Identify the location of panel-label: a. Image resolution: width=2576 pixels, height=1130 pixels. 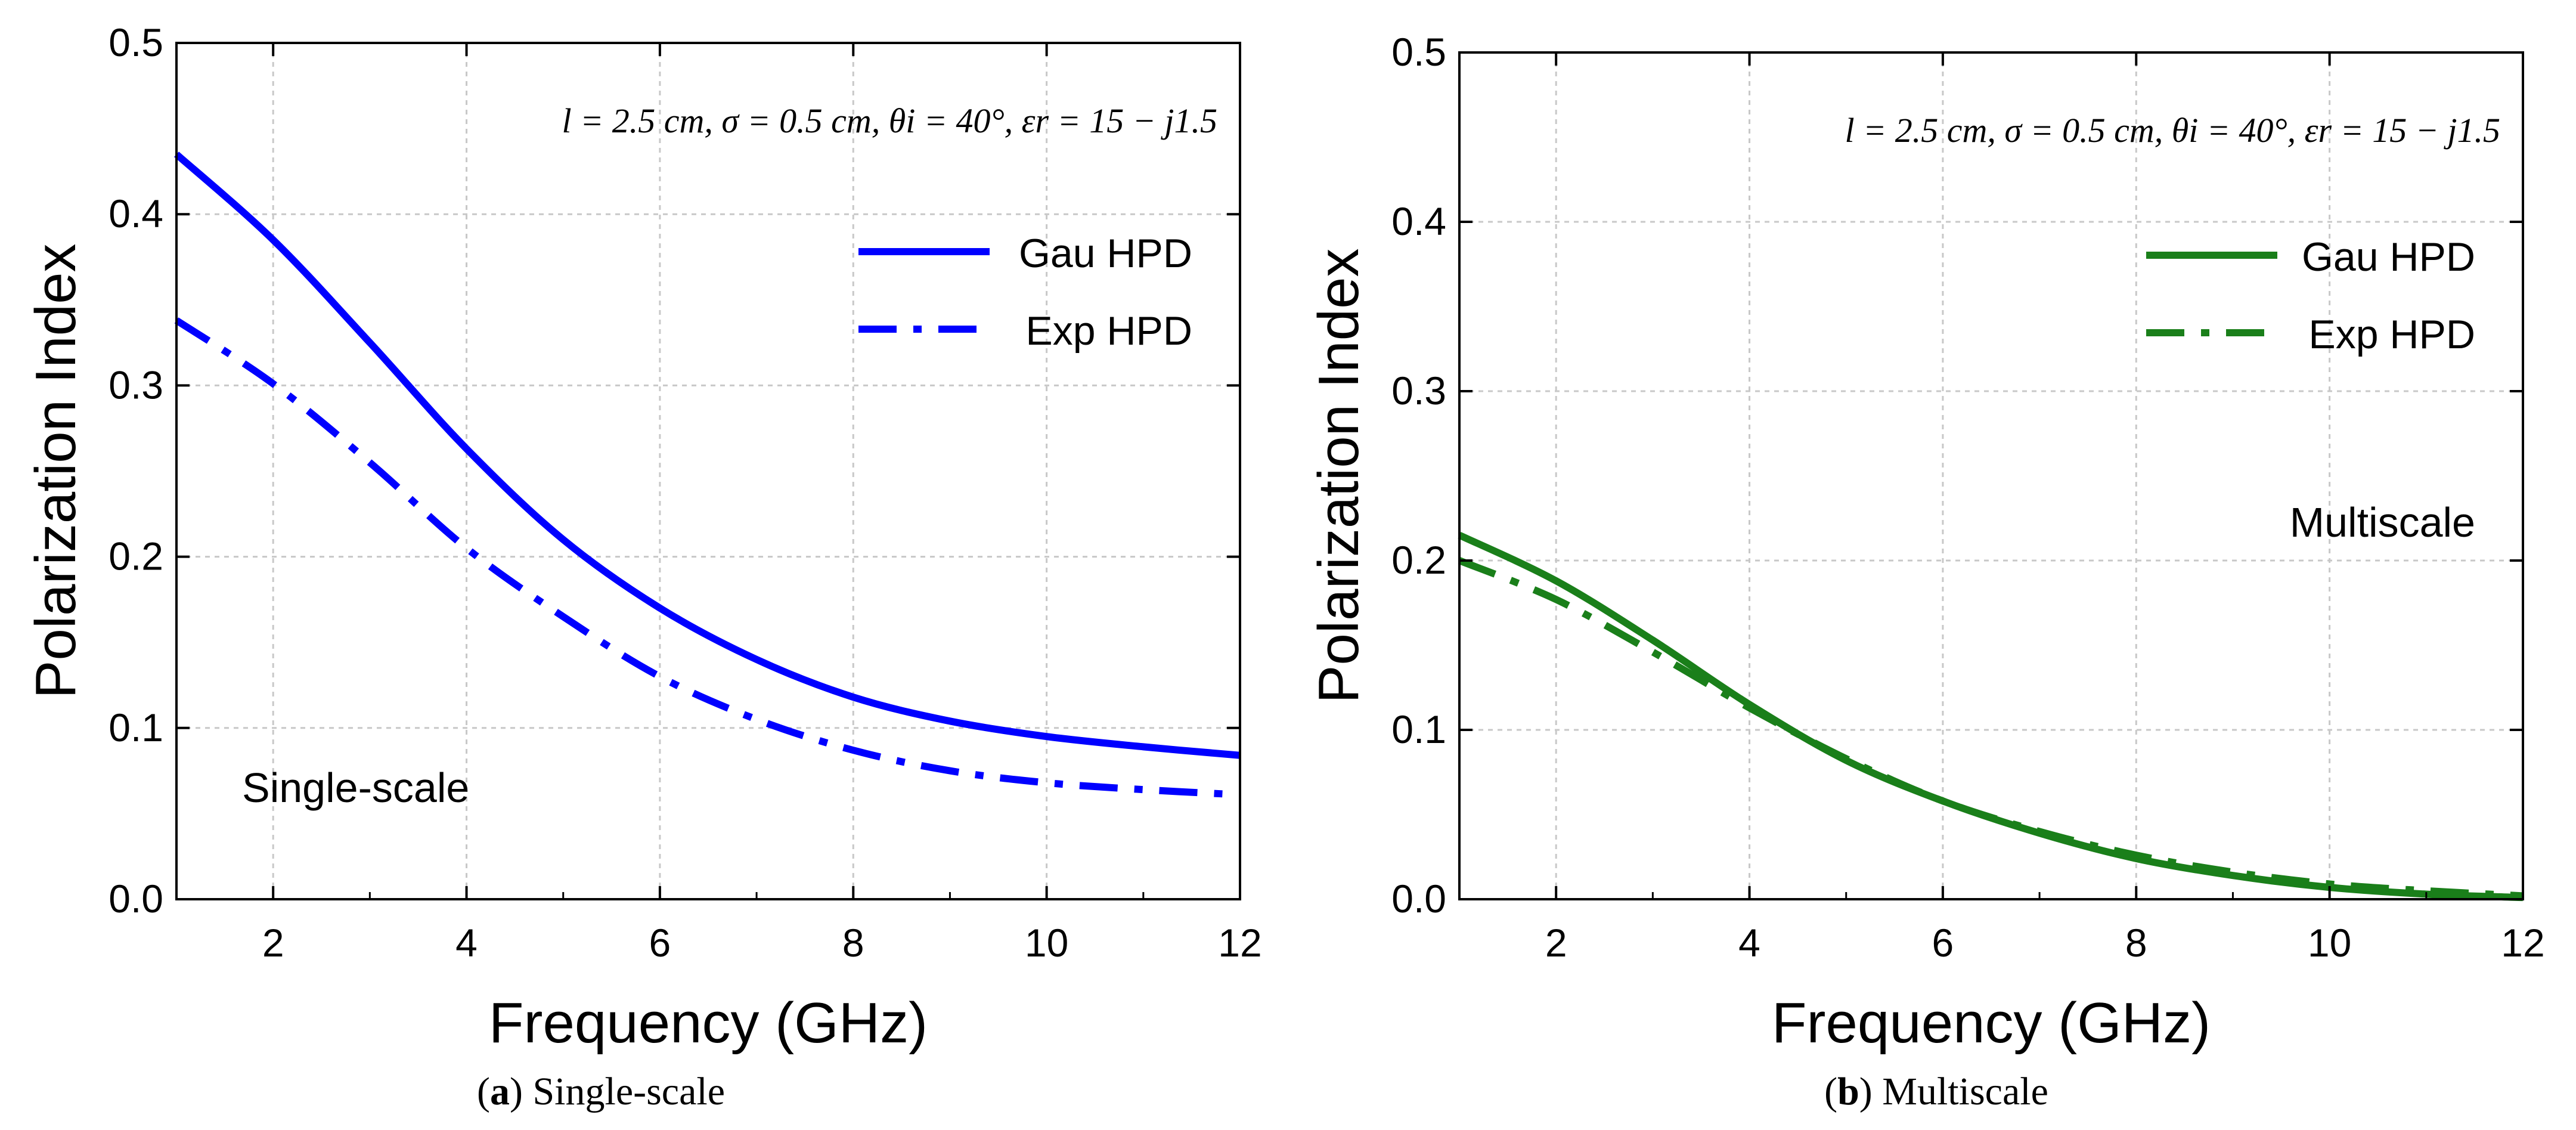
(500, 1091).